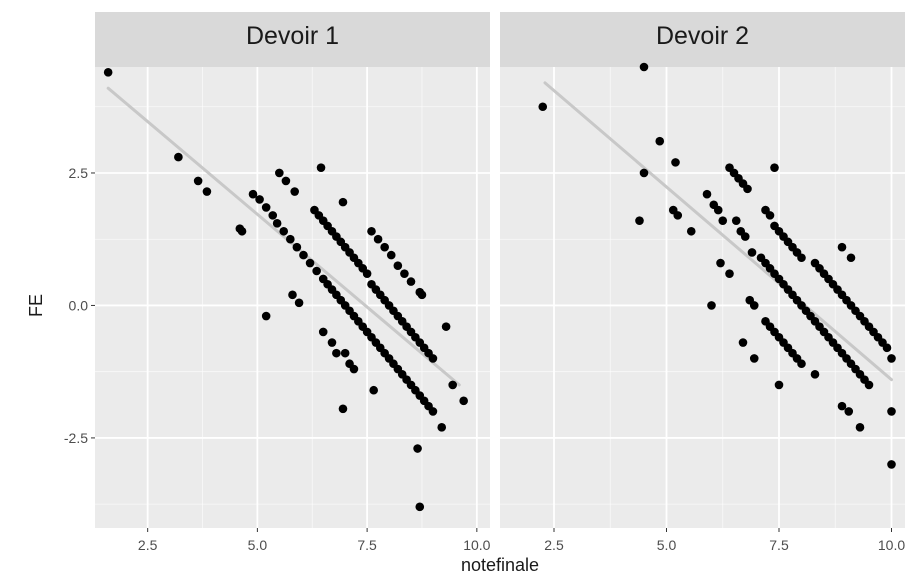  What do you see at coordinates (500, 565) in the screenshot?
I see `x-axis-title: notefinale` at bounding box center [500, 565].